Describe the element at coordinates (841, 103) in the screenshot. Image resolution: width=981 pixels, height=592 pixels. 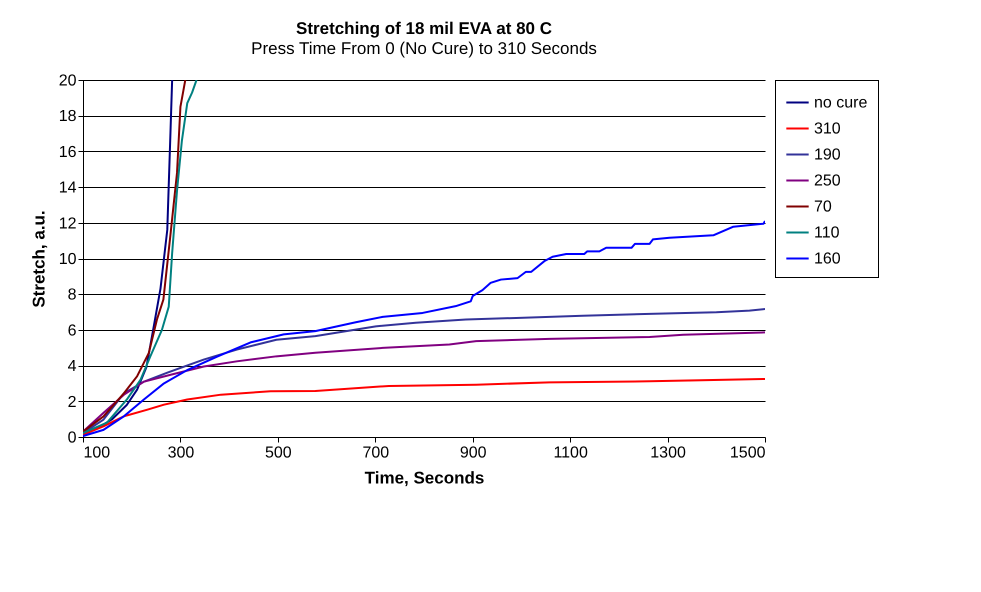
I see `legend-label: no cure` at that location.